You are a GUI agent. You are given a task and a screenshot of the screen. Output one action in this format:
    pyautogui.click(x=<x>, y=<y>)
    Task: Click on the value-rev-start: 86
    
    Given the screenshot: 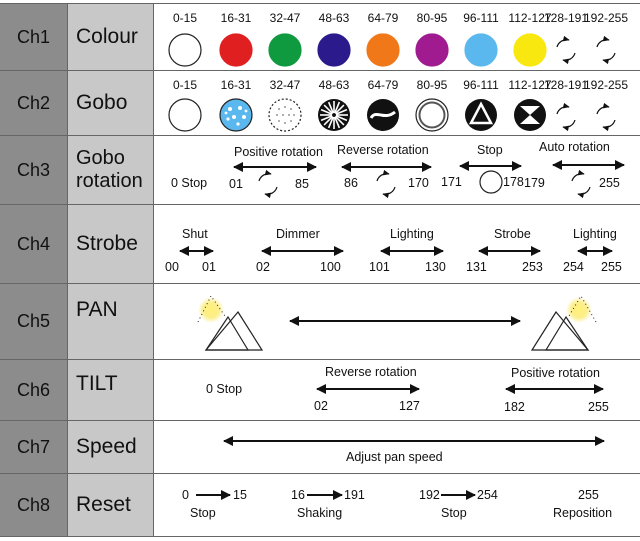 What is the action you would take?
    pyautogui.click(x=351, y=183)
    